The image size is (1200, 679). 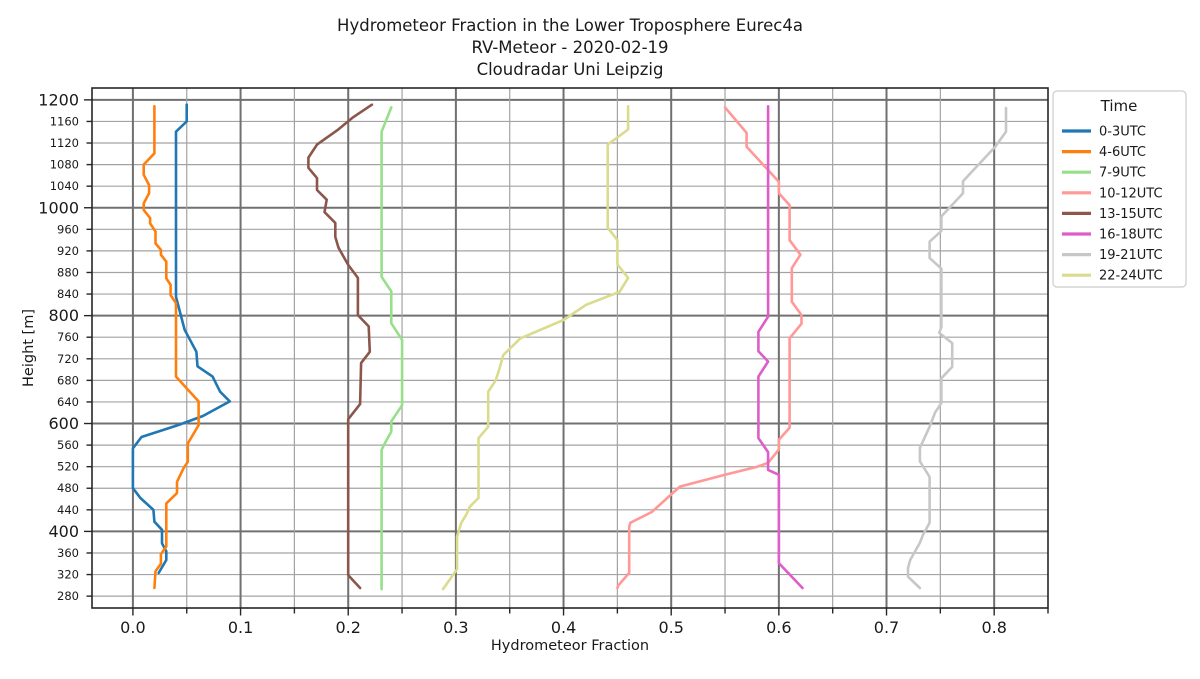 What do you see at coordinates (64, 143) in the screenshot?
I see `y-tick-label: 1120` at bounding box center [64, 143].